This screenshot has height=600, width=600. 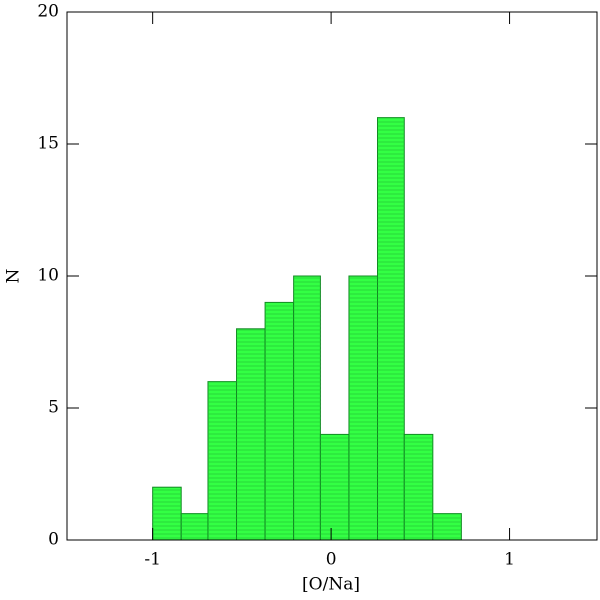 What do you see at coordinates (48, 276) in the screenshot?
I see `y-tick-label: 10` at bounding box center [48, 276].